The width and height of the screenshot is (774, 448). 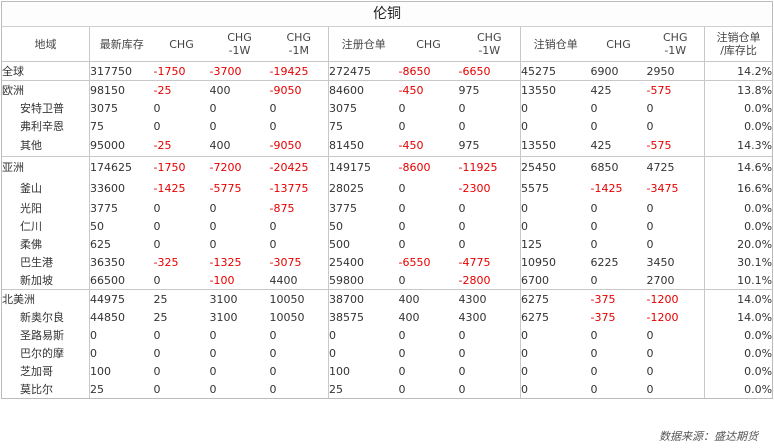 I want to click on value-cell: 33600, so click(x=107, y=188).